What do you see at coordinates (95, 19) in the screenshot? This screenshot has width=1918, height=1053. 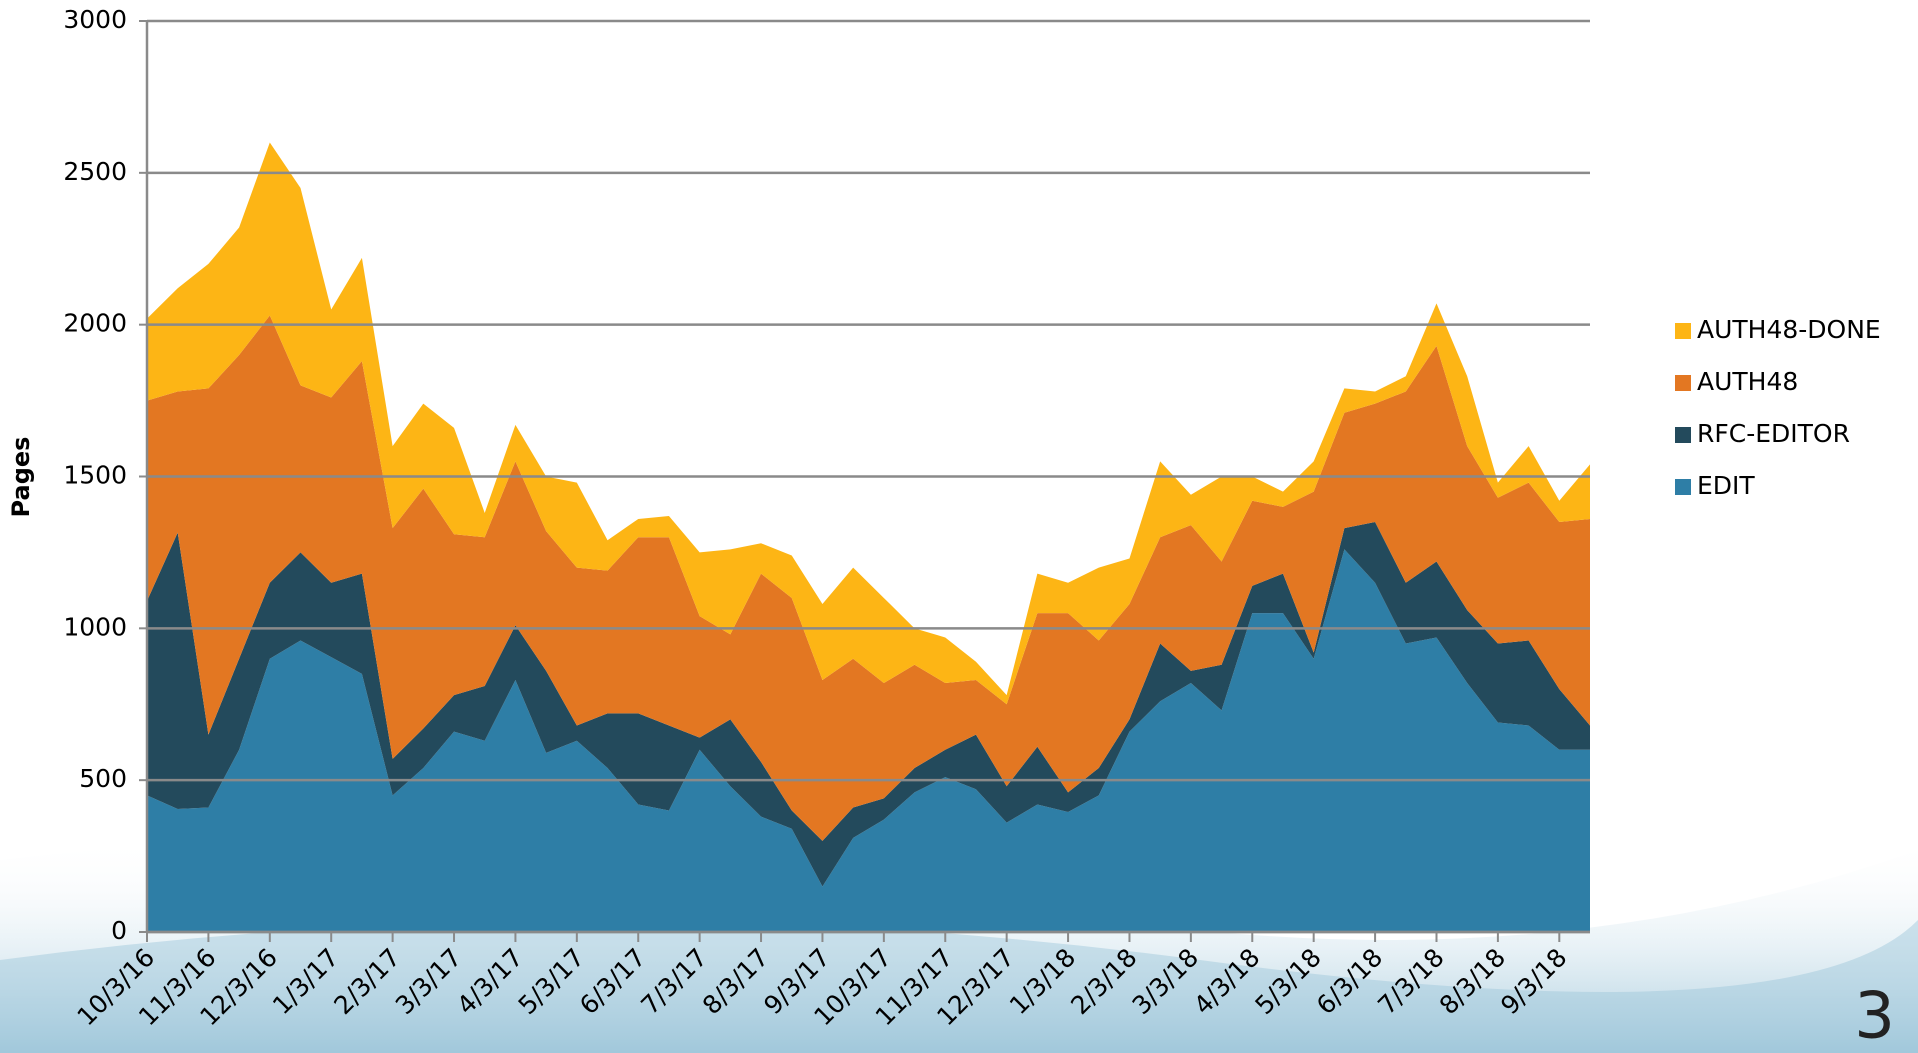 I see `y-tick-label: 3000` at bounding box center [95, 19].